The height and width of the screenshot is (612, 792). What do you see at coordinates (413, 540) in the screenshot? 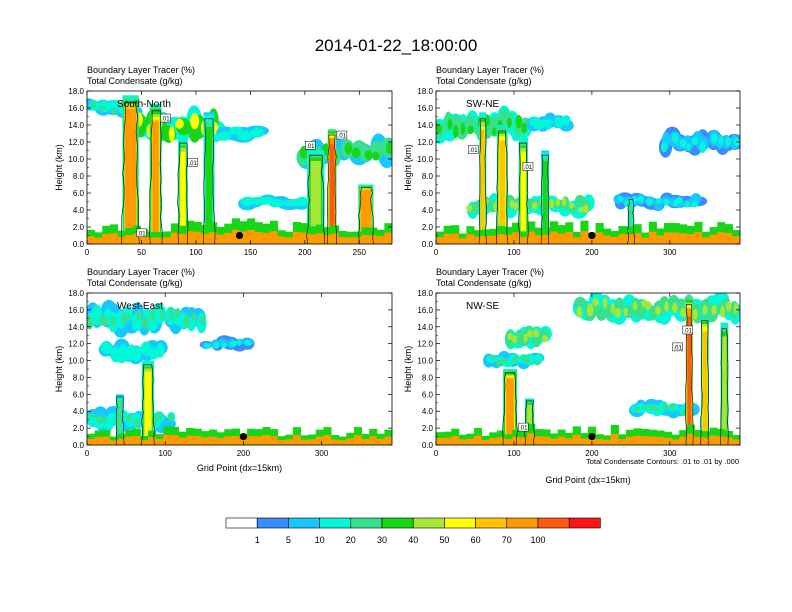
I see `colorbar-label: 40` at bounding box center [413, 540].